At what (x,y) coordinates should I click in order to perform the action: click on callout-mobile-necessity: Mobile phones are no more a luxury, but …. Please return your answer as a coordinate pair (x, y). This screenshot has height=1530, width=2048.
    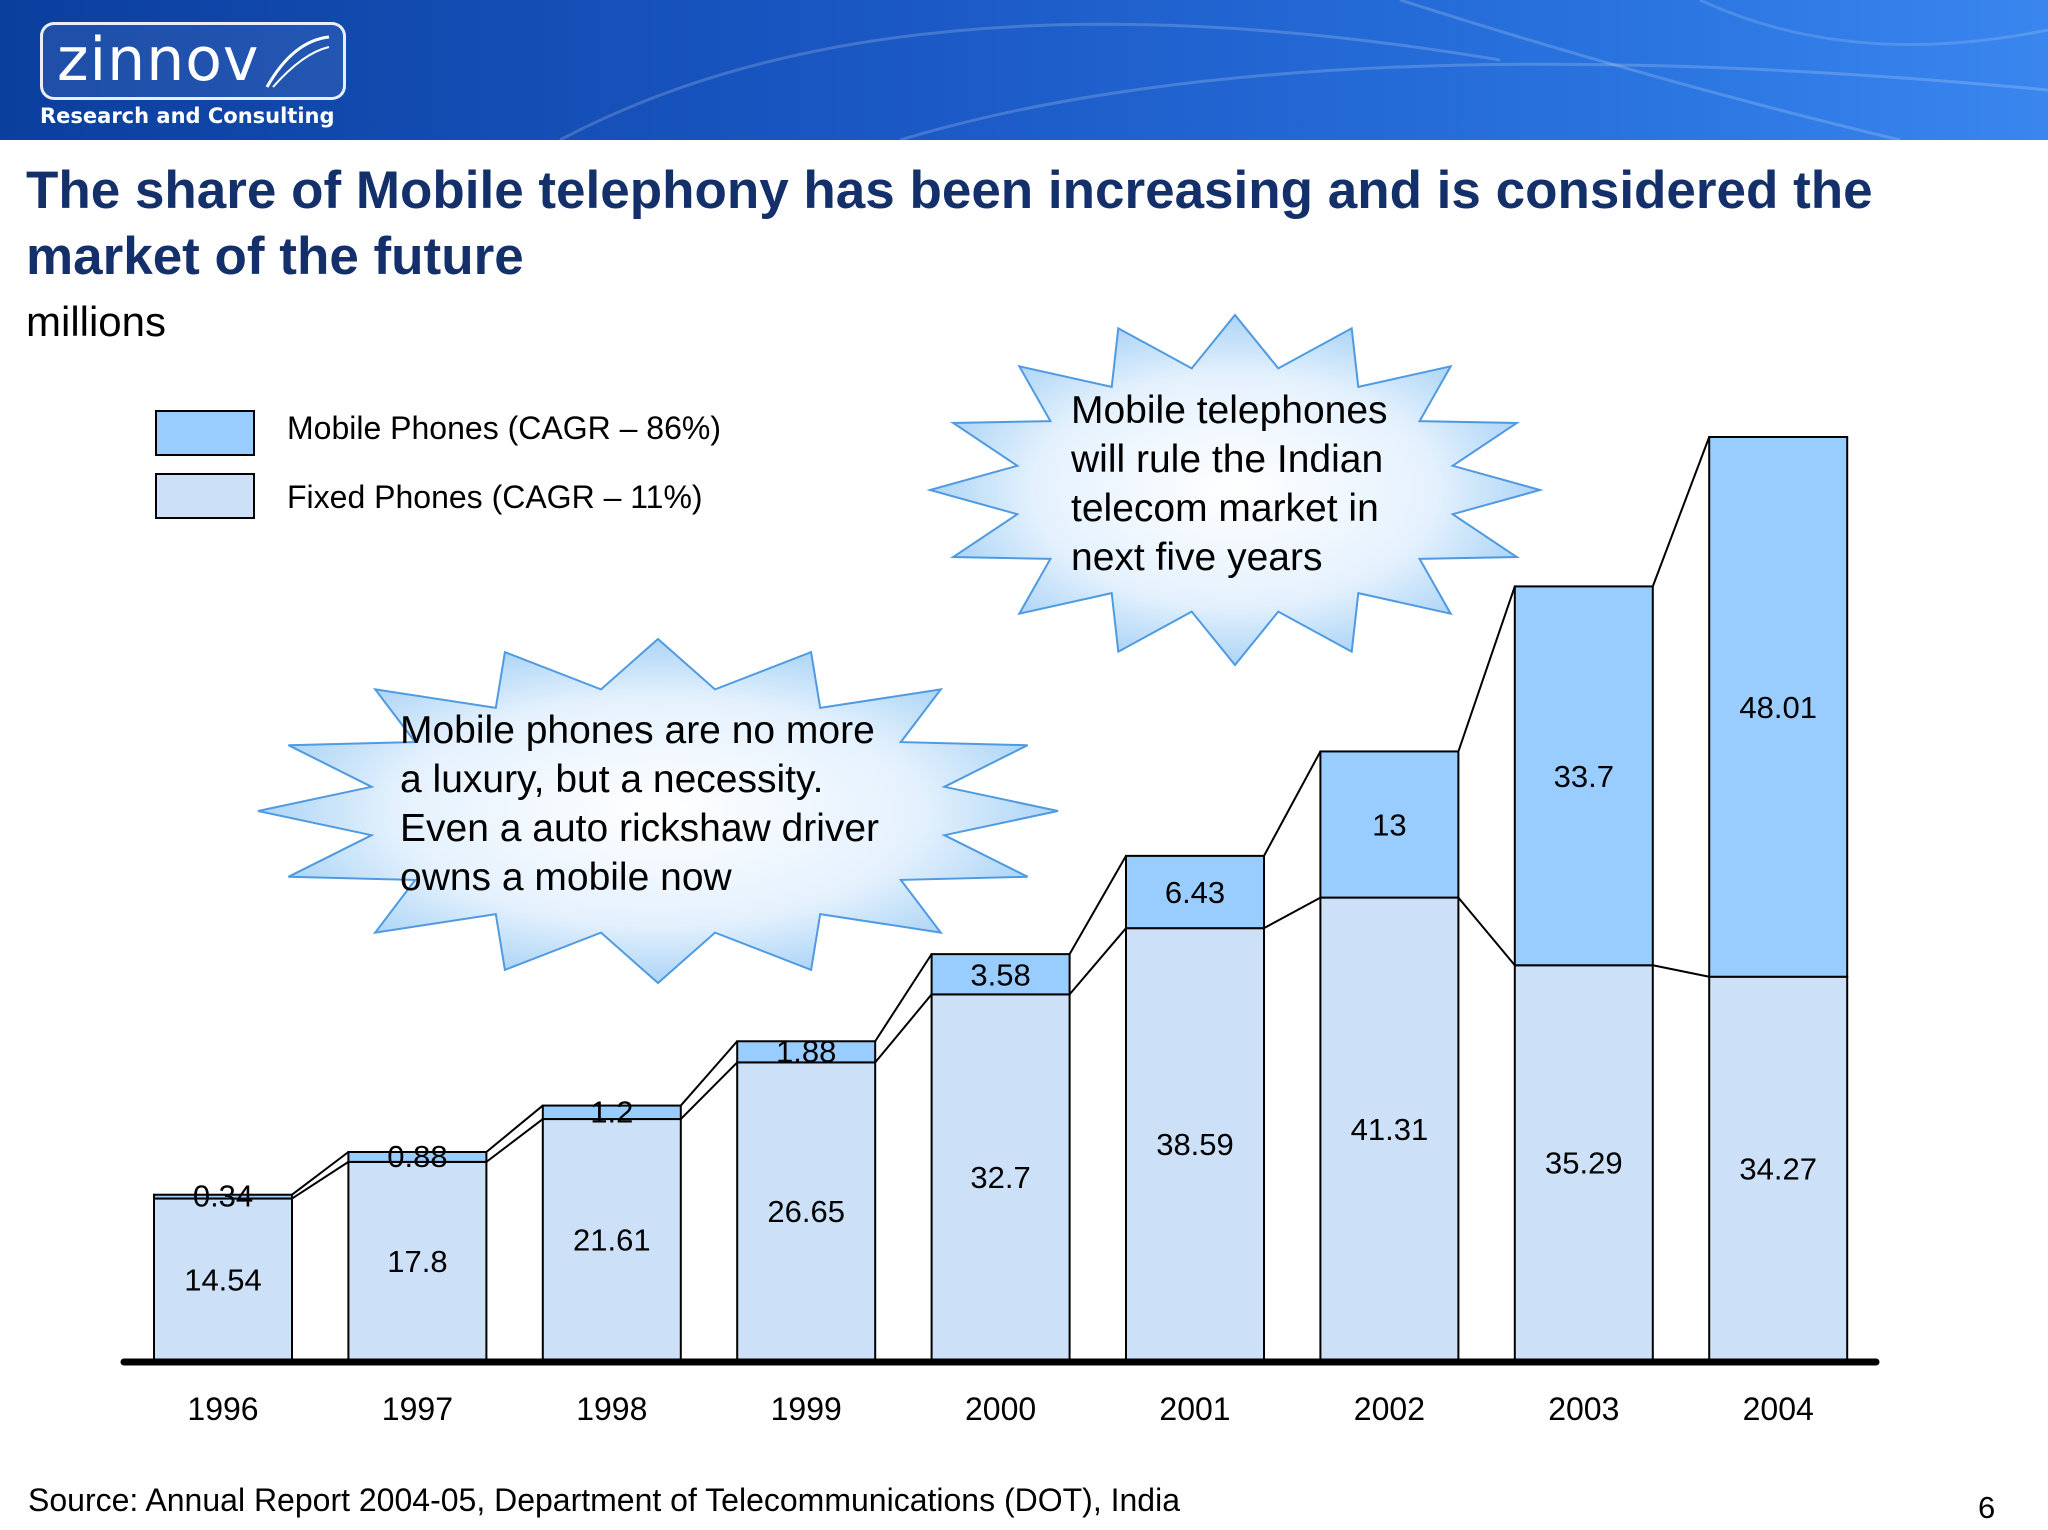
    Looking at the image, I should click on (639, 804).